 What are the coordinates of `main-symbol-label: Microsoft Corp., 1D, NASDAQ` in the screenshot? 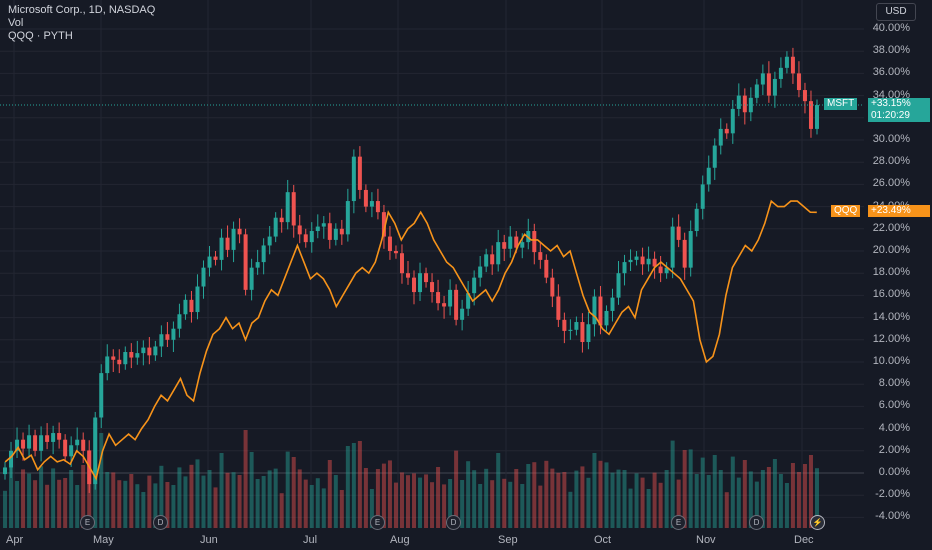 It's located at (82, 10).